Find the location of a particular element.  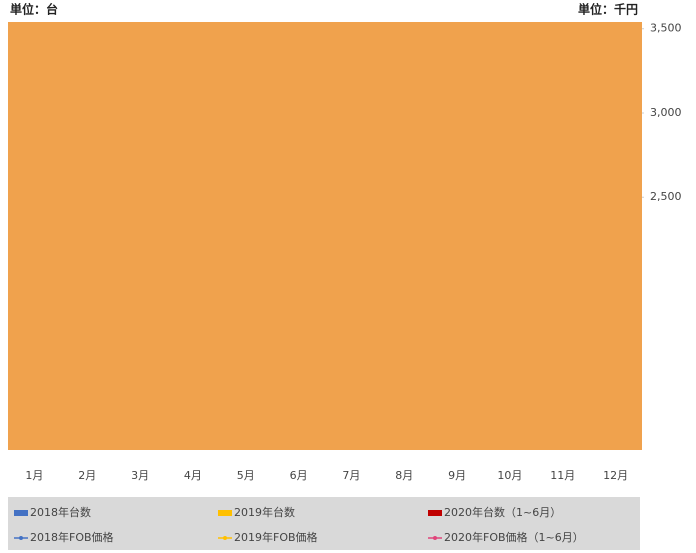

legend-label: 2019年FOB価格 is located at coordinates (276, 537).